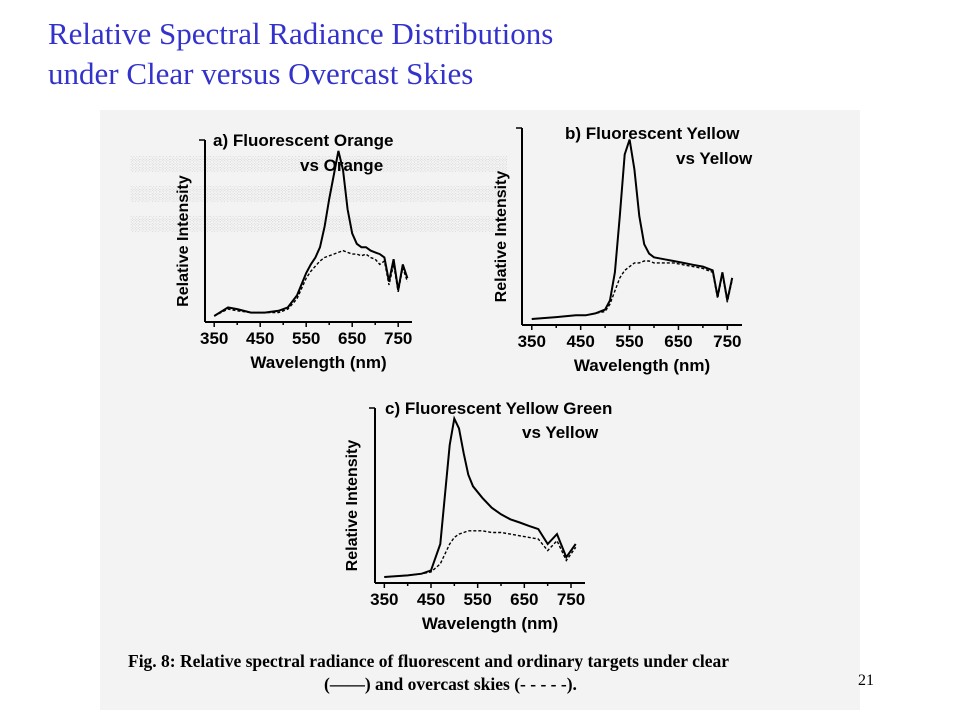  I want to click on caption-line2: (——) and overcast skies (- - - - -)., so click(450, 684).